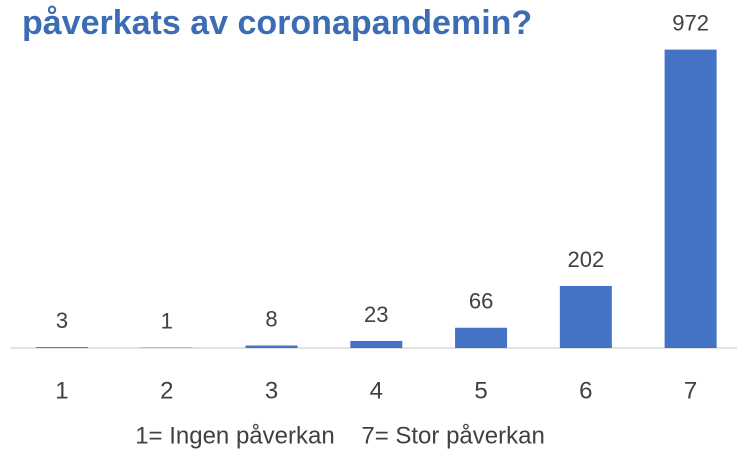 Image resolution: width=737 pixels, height=454 pixels. Describe the element at coordinates (480, 390) in the screenshot. I see `x-tick-label: 5` at that location.